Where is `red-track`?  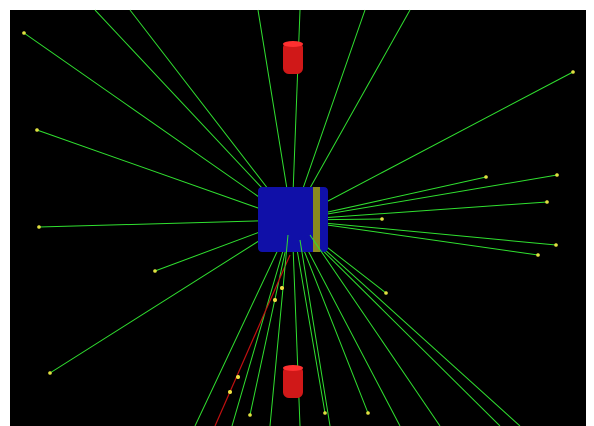
red-track is located at coordinates (252, 340).